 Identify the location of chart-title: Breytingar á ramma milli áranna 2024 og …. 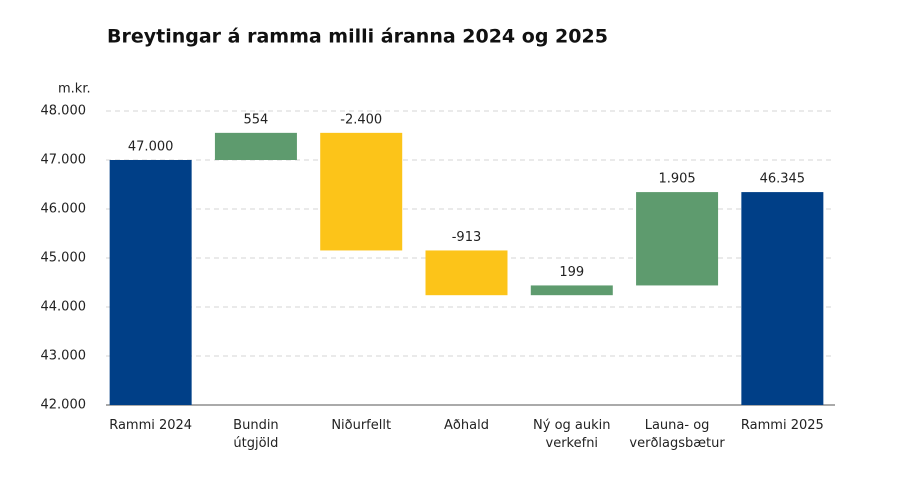
(357, 37).